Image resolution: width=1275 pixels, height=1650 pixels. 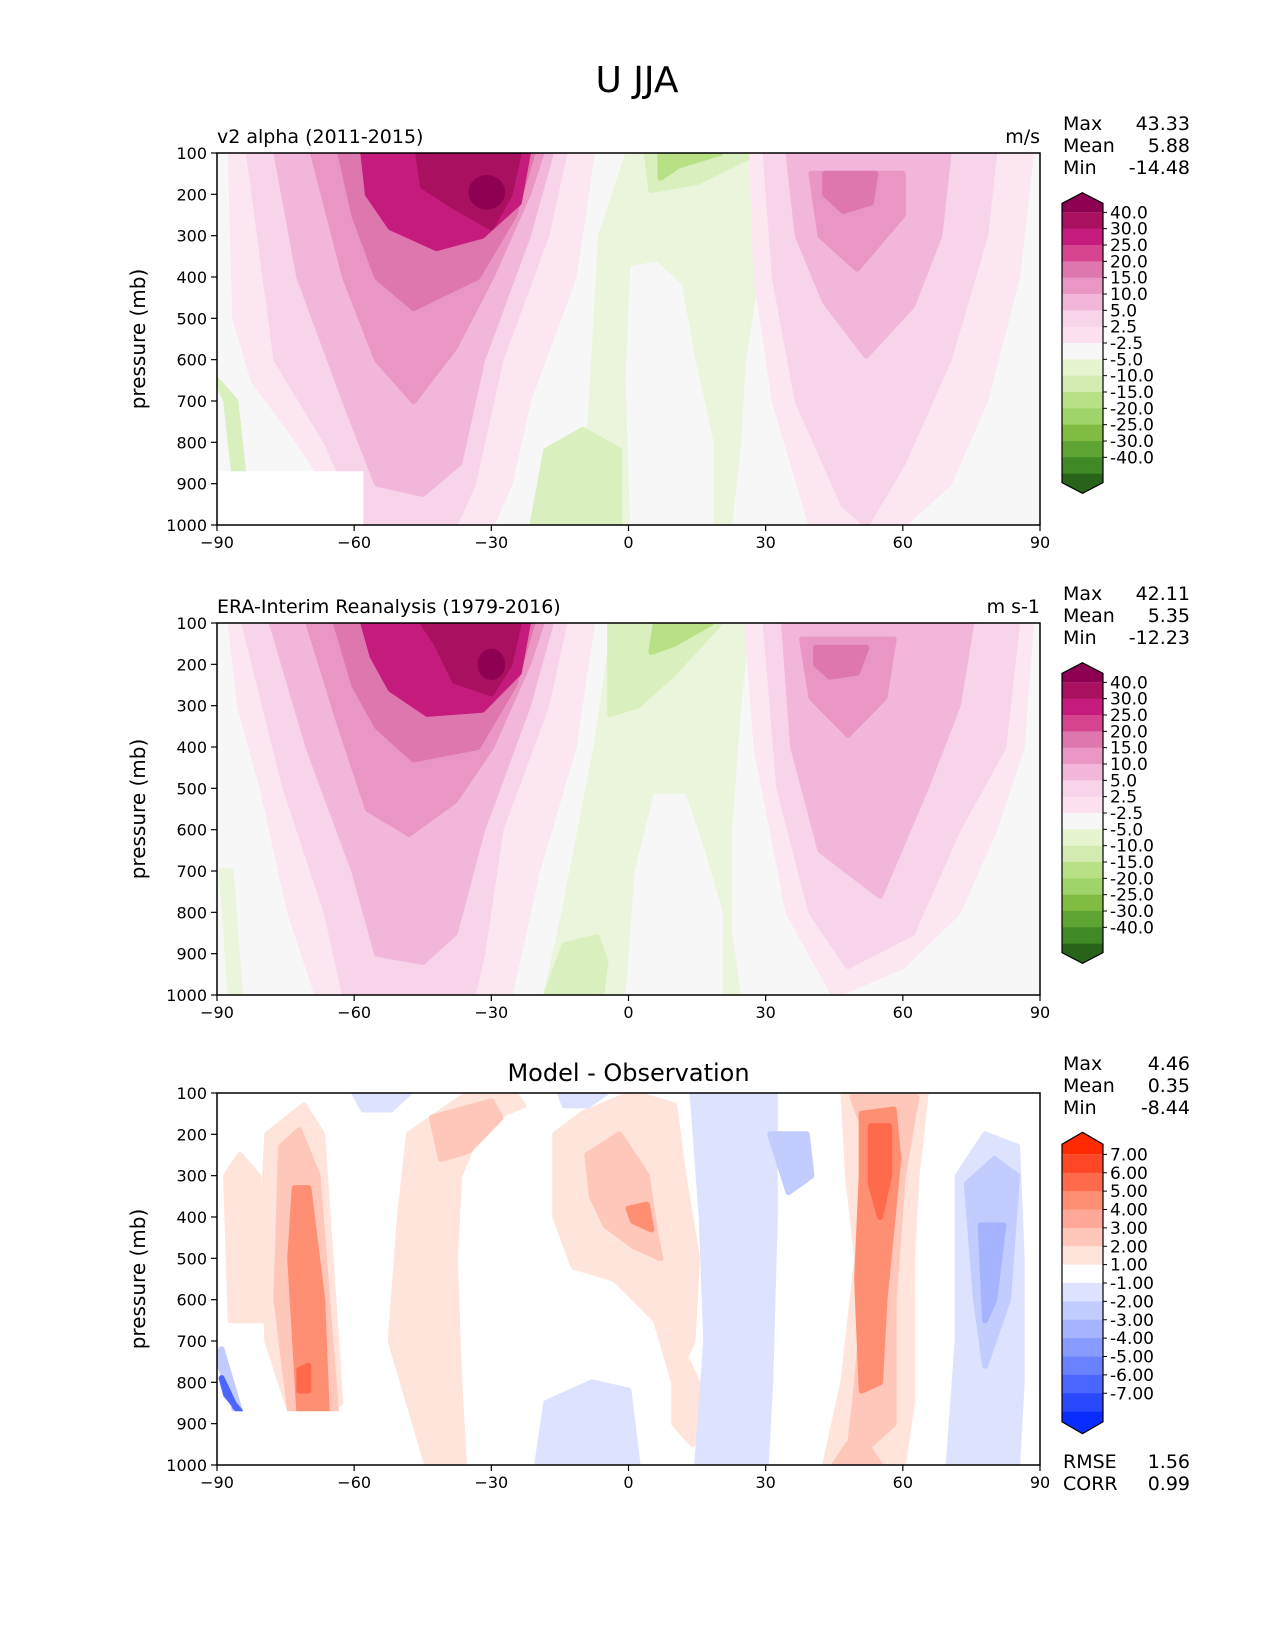 I want to click on colorbar-label: 10.0, so click(x=1129, y=295).